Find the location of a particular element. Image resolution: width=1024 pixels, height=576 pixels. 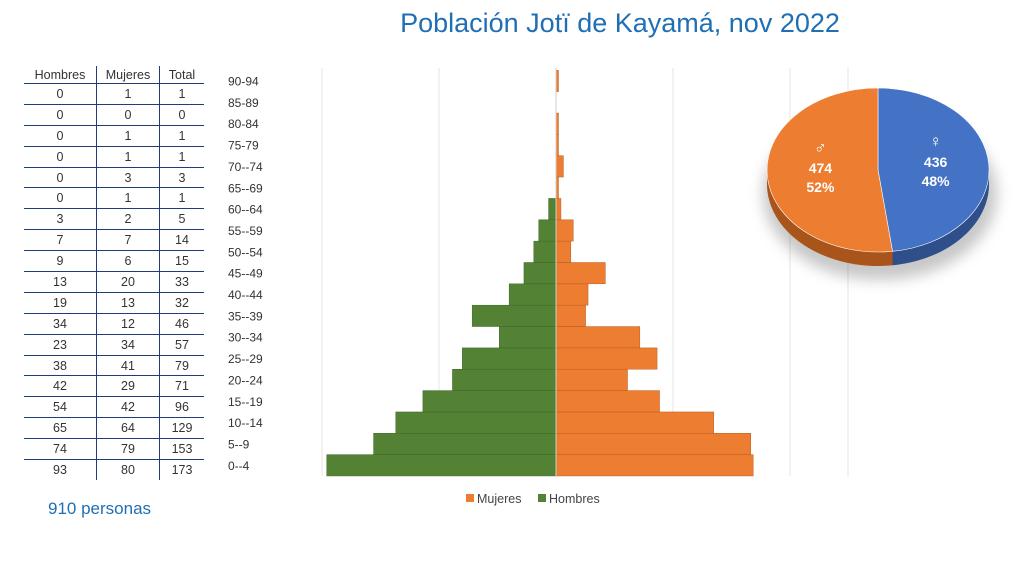

pie-label-value: 474 is located at coordinates (821, 168).